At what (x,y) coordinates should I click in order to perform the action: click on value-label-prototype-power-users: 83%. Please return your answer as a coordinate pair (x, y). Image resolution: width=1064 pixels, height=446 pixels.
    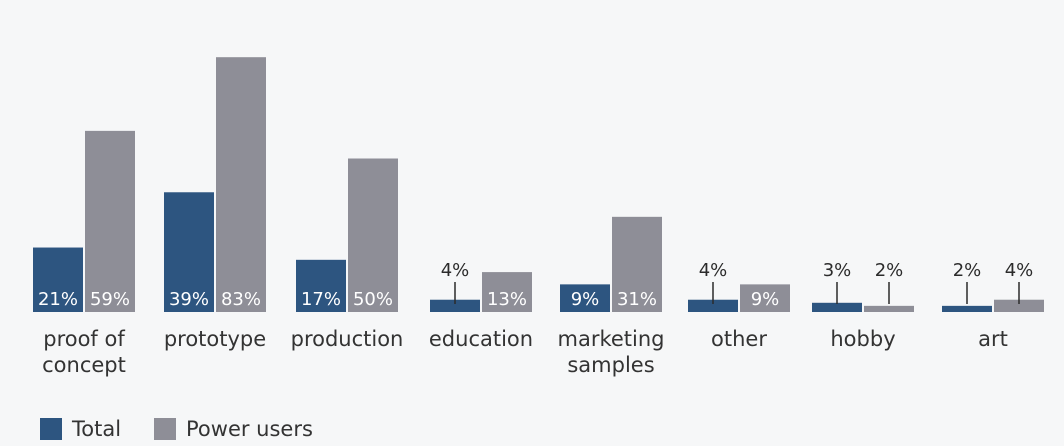
    Looking at the image, I should click on (241, 299).